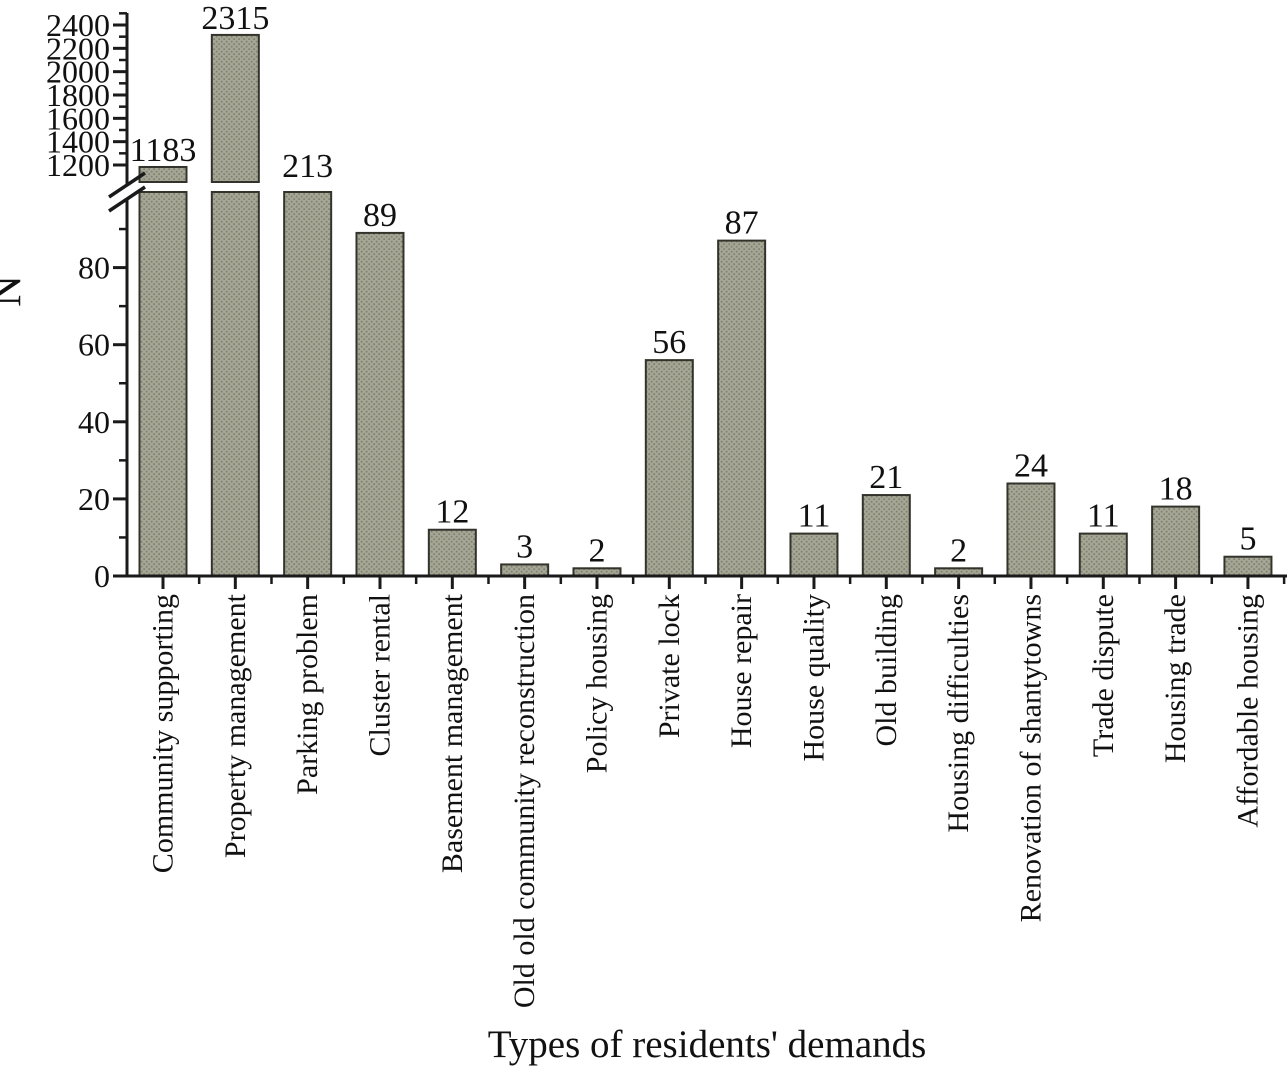  Describe the element at coordinates (163, 384) in the screenshot. I see `bar-0-lower-segment` at that location.